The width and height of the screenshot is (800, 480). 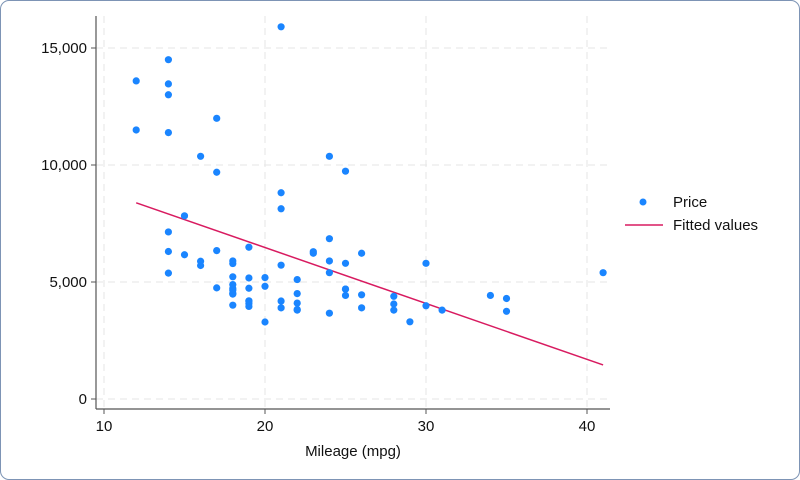 I want to click on x-axis-ticks: 10 20 30 40, so click(x=346, y=422).